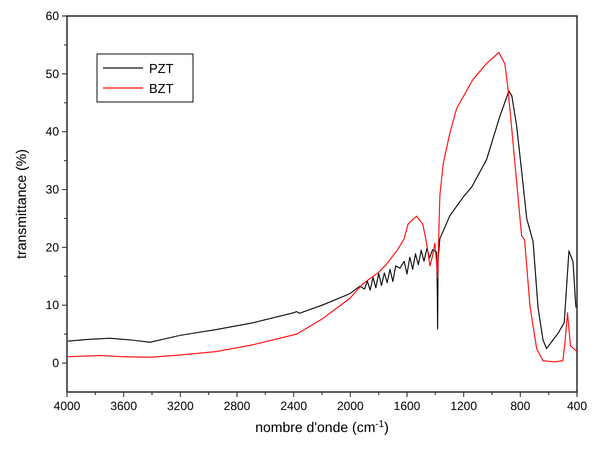 The image size is (597, 450). Describe the element at coordinates (464, 406) in the screenshot. I see `x-tick-label: 1200` at that location.